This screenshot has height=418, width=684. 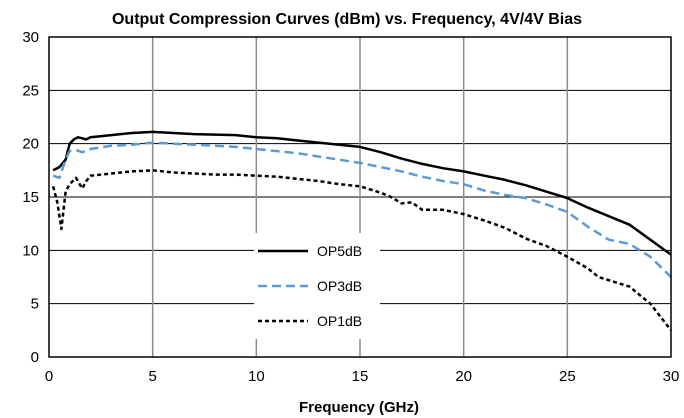 I want to click on y-tick-label: 15, so click(x=30, y=197).